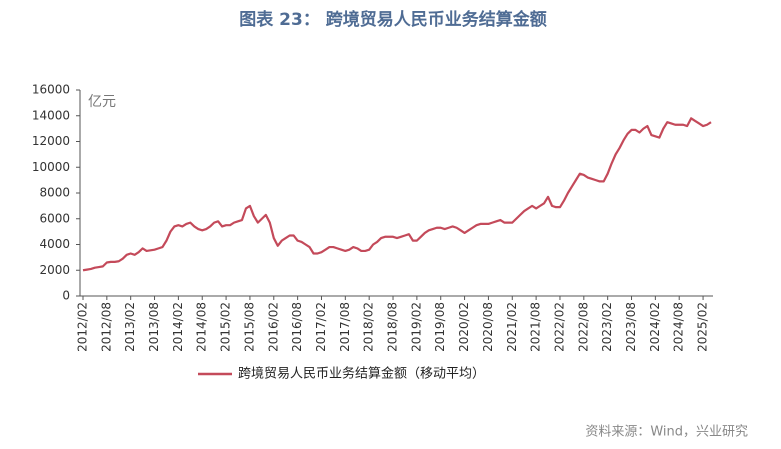 The image size is (781, 449). Describe the element at coordinates (321, 327) in the screenshot. I see `x-tick-label: 2017/02` at that location.